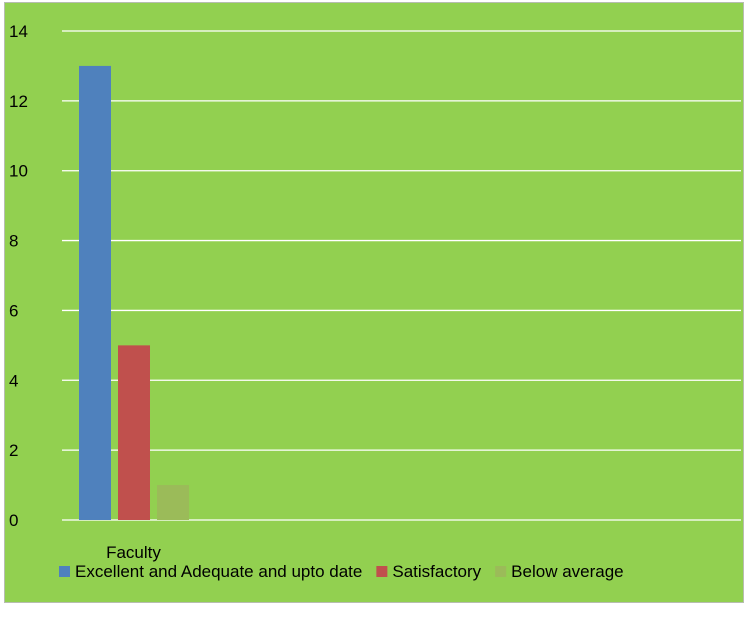  What do you see at coordinates (218, 571) in the screenshot?
I see `legend-label: Excellent and Adequate and upto date` at bounding box center [218, 571].